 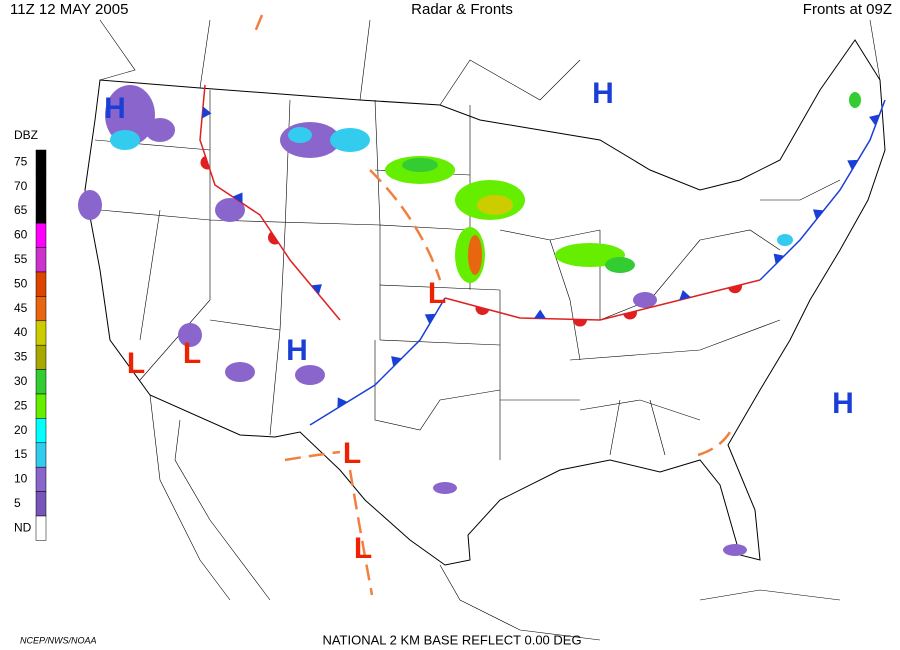 What do you see at coordinates (21, 405) in the screenshot?
I see `legend-label: 25` at bounding box center [21, 405].